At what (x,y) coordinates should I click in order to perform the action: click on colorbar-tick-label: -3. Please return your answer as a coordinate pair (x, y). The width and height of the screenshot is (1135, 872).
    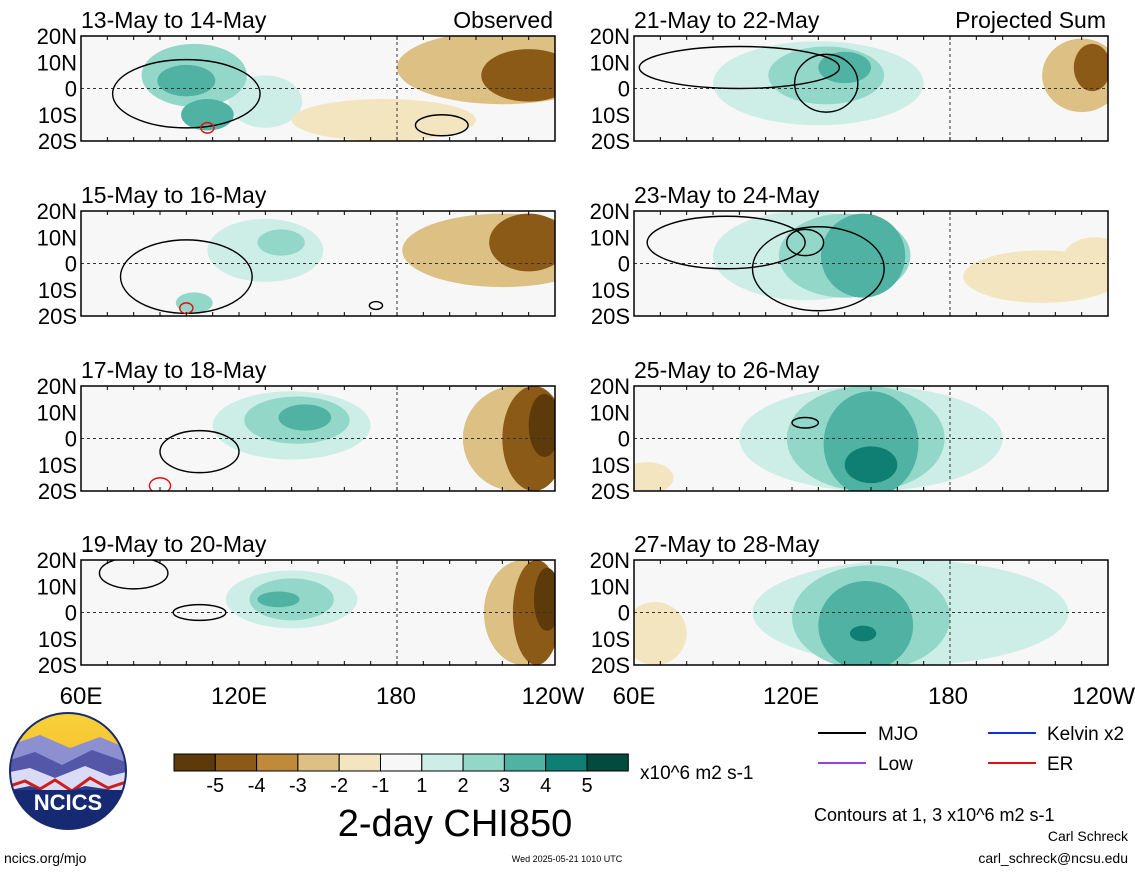
    Looking at the image, I should click on (298, 786).